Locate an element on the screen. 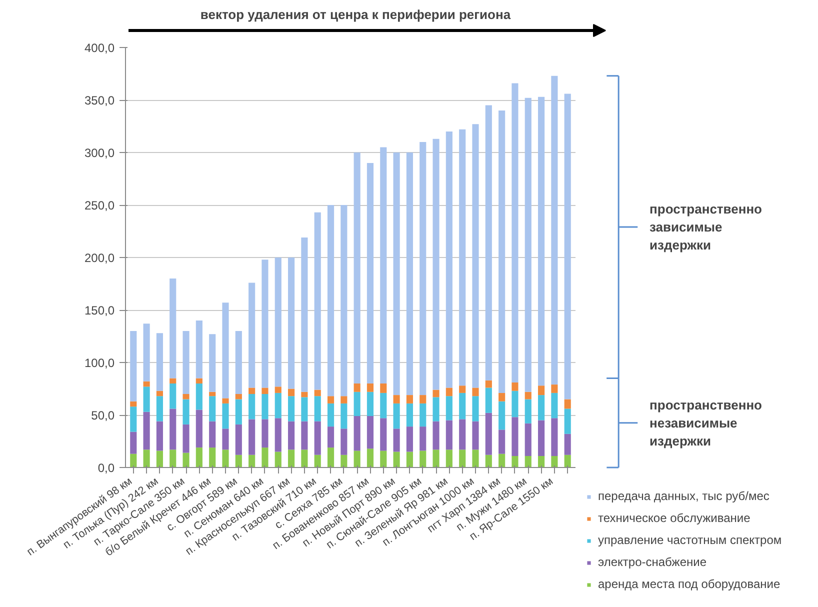 The width and height of the screenshot is (818, 607). legend-label: управление частотным спектром is located at coordinates (690, 540).